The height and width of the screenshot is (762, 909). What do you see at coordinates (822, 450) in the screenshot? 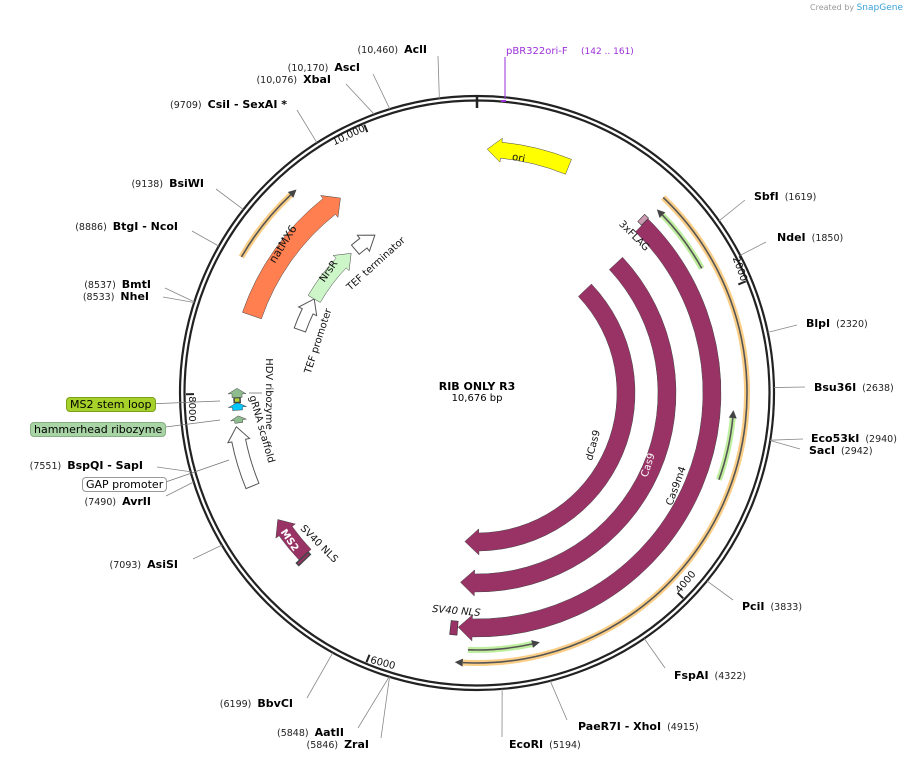
I see `enzyme-name: SacI` at bounding box center [822, 450].